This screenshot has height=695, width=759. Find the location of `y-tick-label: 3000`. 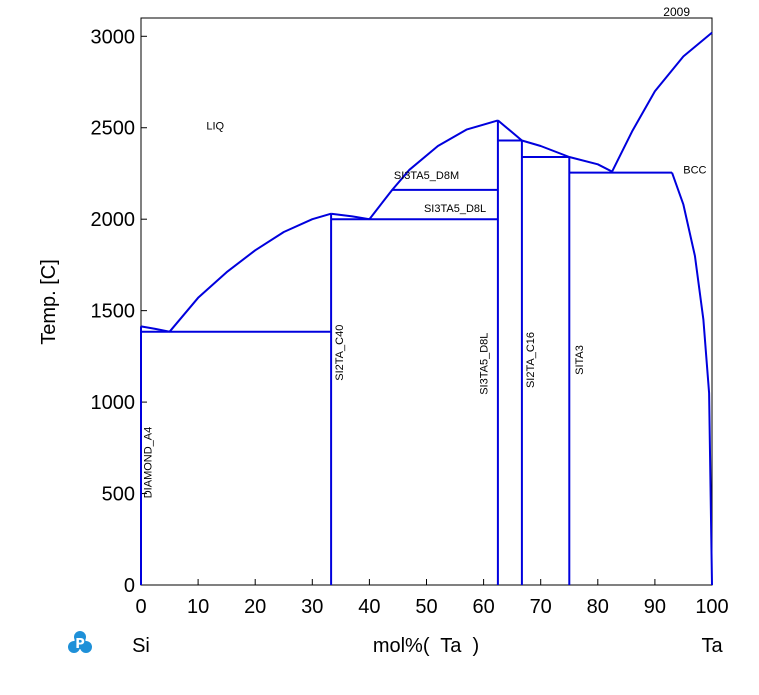

y-tick-label: 3000 is located at coordinates (113, 37).